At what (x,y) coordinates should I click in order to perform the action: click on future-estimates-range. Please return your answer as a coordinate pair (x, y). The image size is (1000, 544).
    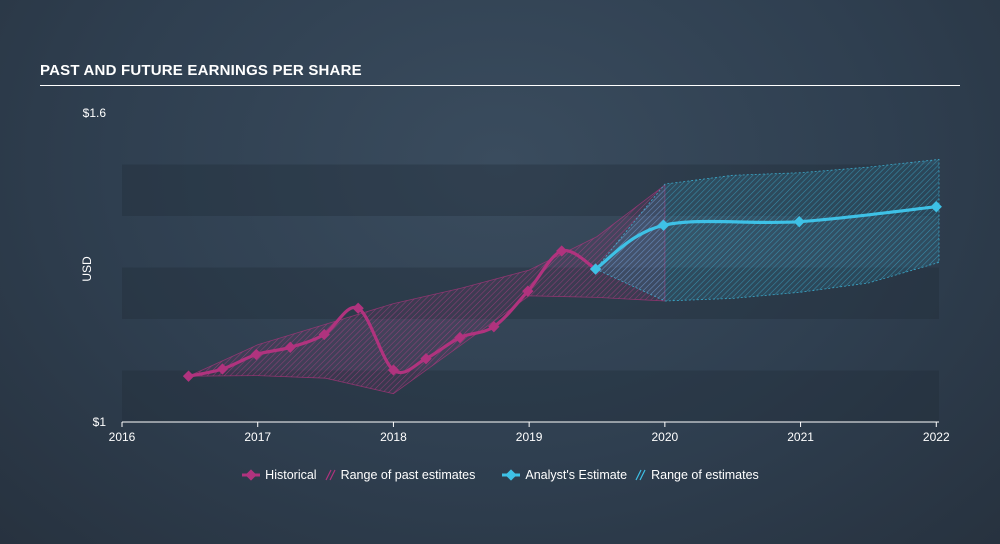
    Looking at the image, I should click on (767, 230).